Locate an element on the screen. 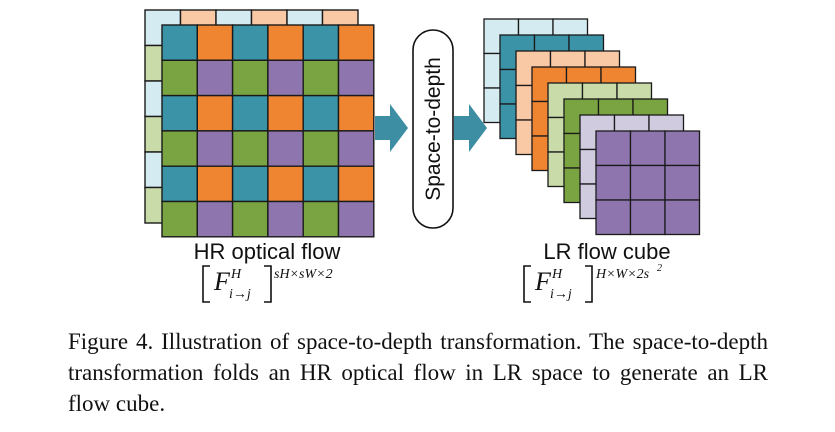  lr-formula-sup: H is located at coordinates (557, 274).